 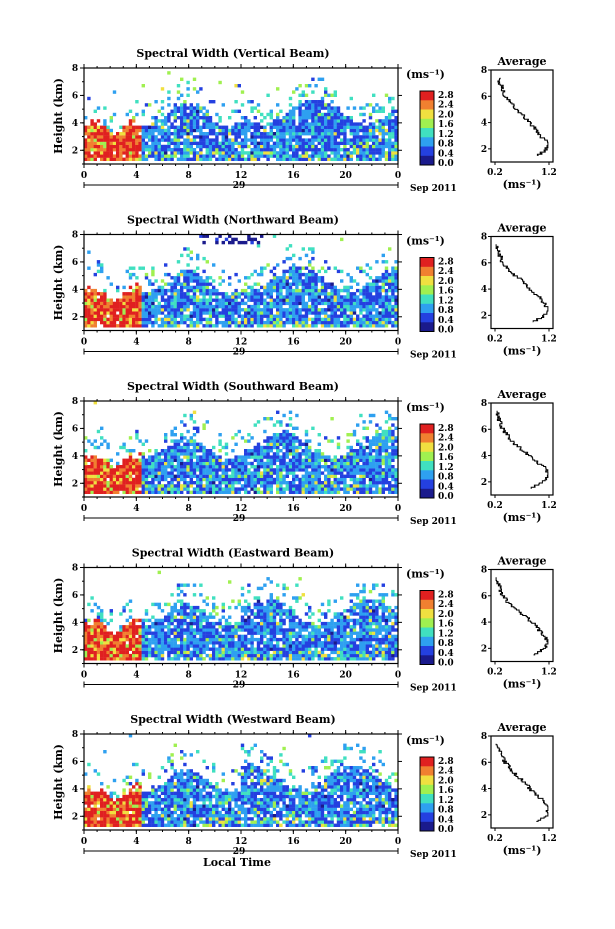 What do you see at coordinates (446, 292) in the screenshot?
I see `colorbar-tick-label: 1.6` at bounding box center [446, 292].